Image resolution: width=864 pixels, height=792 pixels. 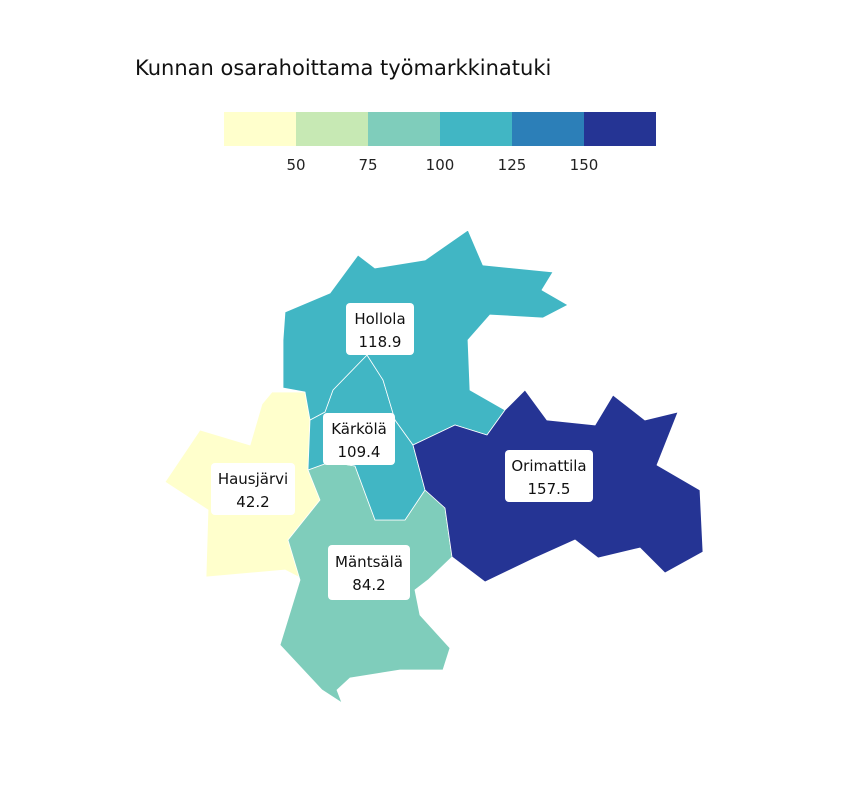 I want to click on label-hausjarvi-name: Hausjärvi, so click(x=253, y=479).